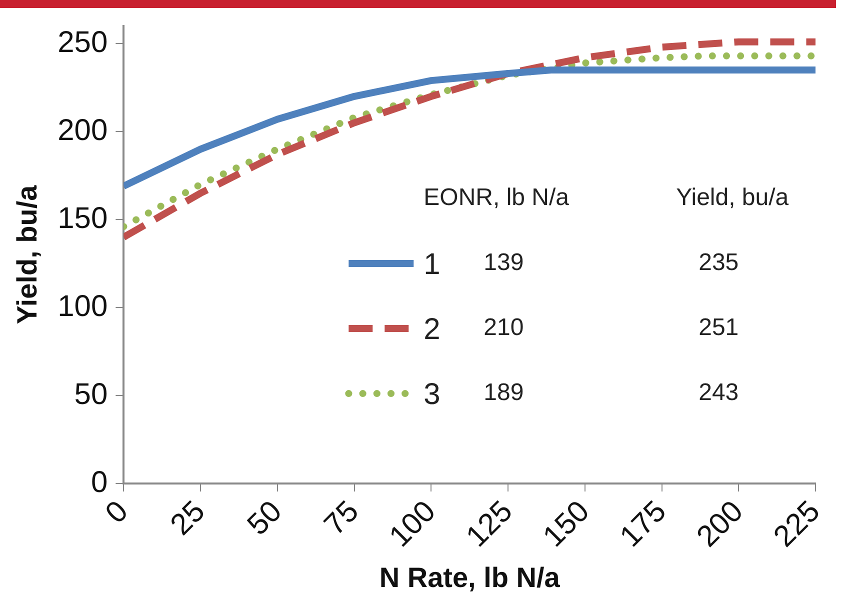 This screenshot has height=606, width=844. What do you see at coordinates (91, 394) in the screenshot?
I see `y-tick-label: 50` at bounding box center [91, 394].